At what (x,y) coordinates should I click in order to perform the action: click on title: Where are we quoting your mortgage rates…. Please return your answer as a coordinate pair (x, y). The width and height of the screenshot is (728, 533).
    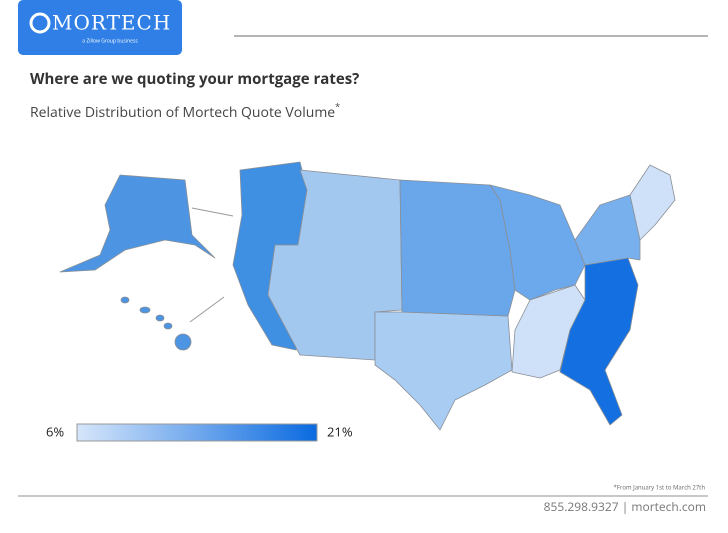
    Looking at the image, I should click on (194, 79).